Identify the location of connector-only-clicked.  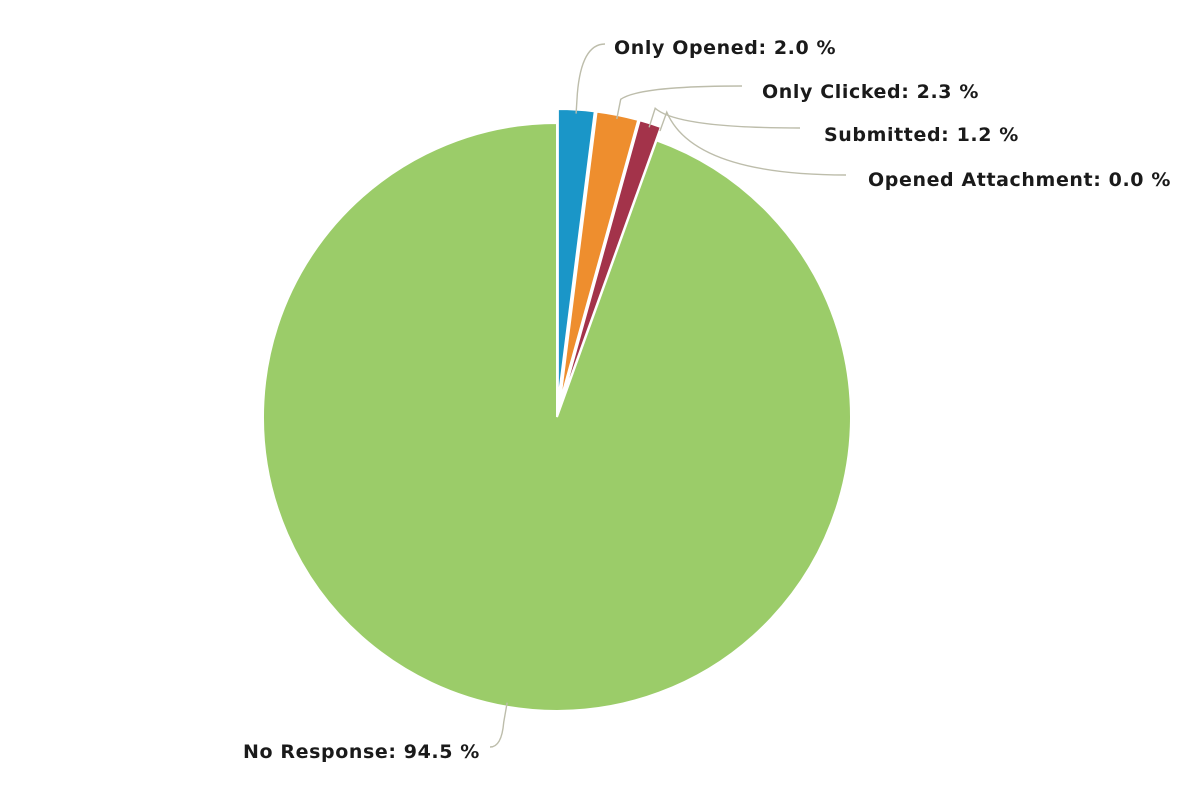
(679, 102).